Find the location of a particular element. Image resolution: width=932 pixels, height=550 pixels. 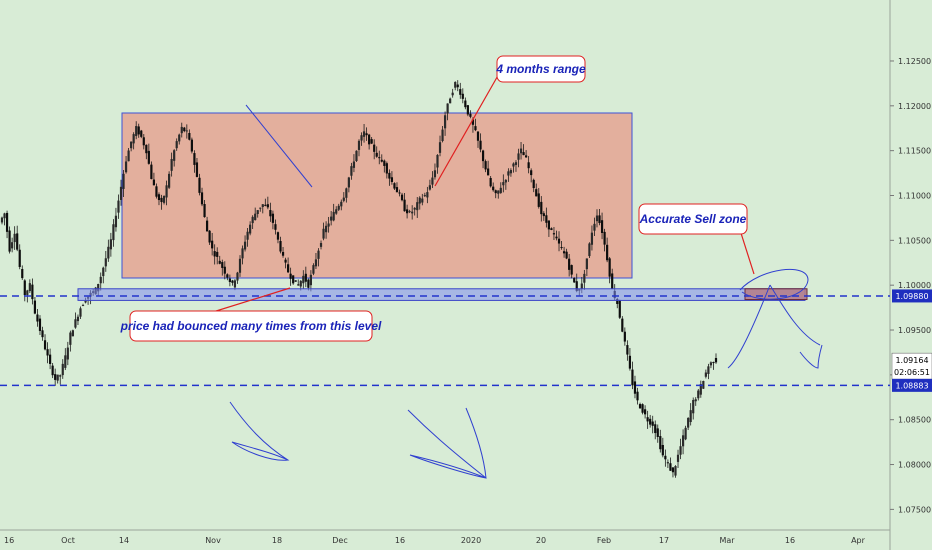

price-axis-background is located at coordinates (911, 265).